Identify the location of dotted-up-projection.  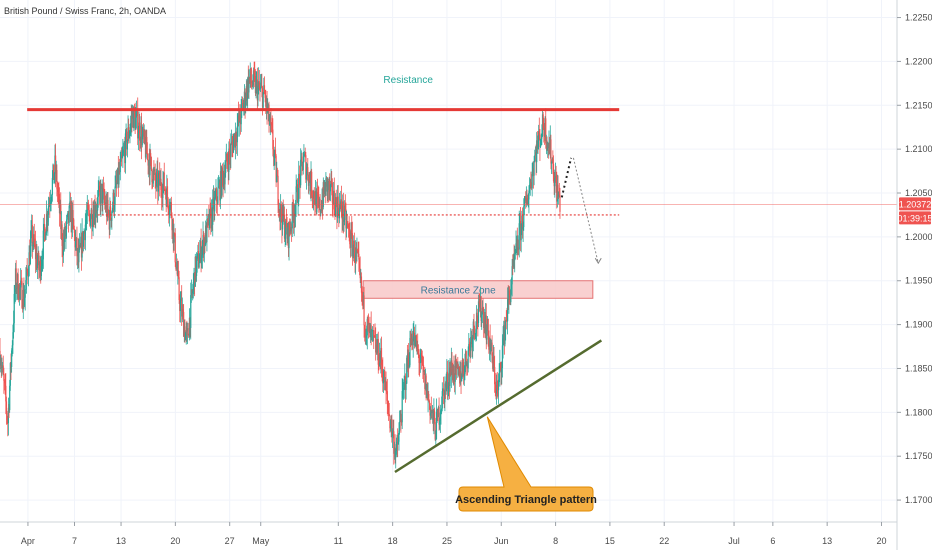
(566, 177).